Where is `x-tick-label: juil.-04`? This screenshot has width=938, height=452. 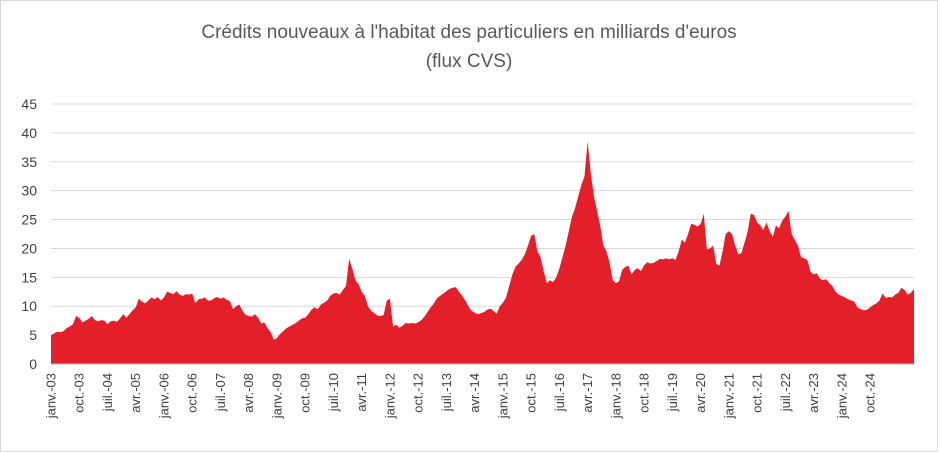 x-tick-label: juil.-04 is located at coordinates (107, 392).